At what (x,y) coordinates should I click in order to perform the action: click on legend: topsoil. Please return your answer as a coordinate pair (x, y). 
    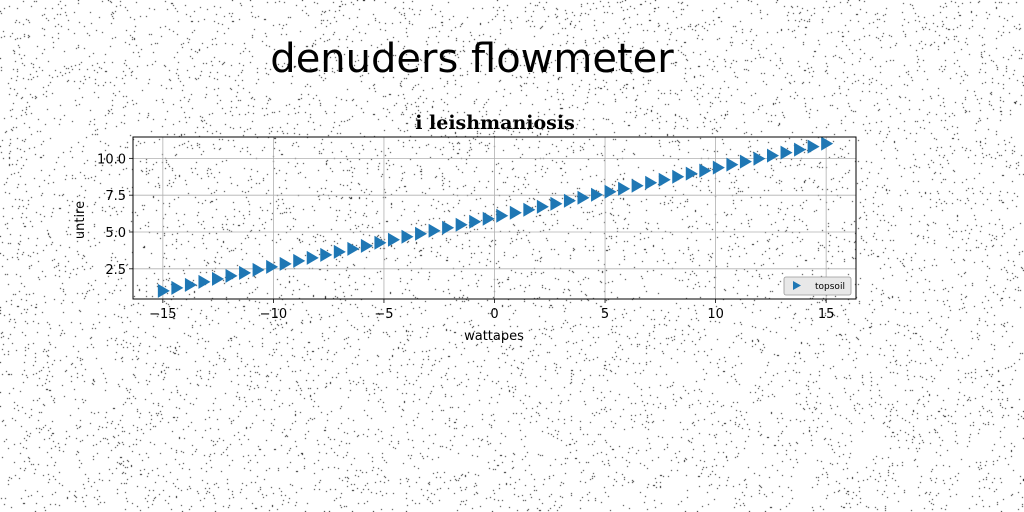
    Looking at the image, I should click on (817, 286).